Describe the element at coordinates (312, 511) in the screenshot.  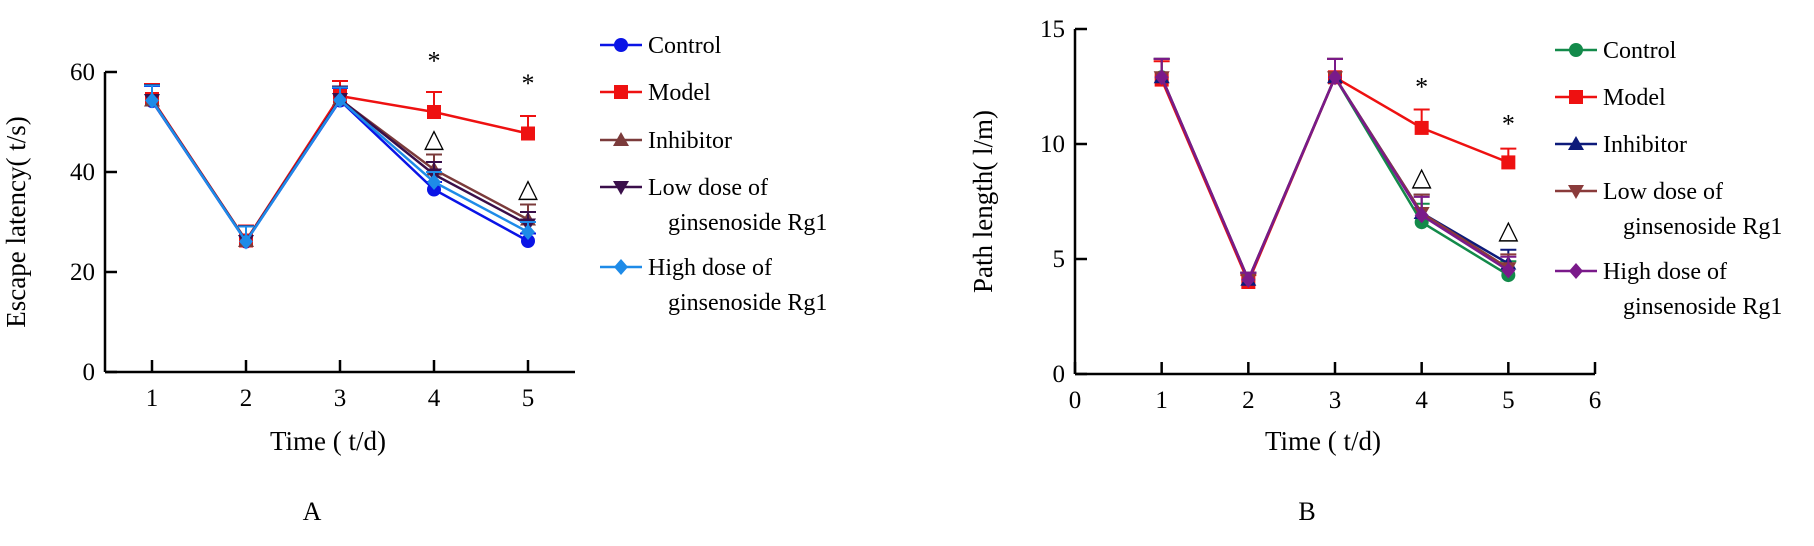
I see `panel-label: A` at that location.